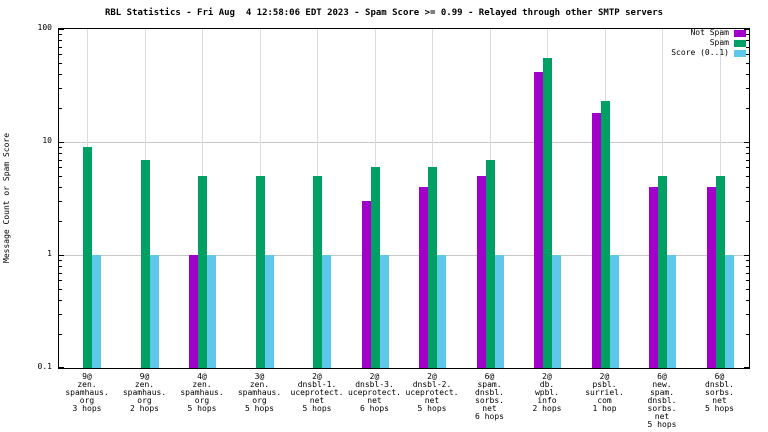  Describe the element at coordinates (719, 42) in the screenshot. I see `legend-entry-label: Spam` at that location.